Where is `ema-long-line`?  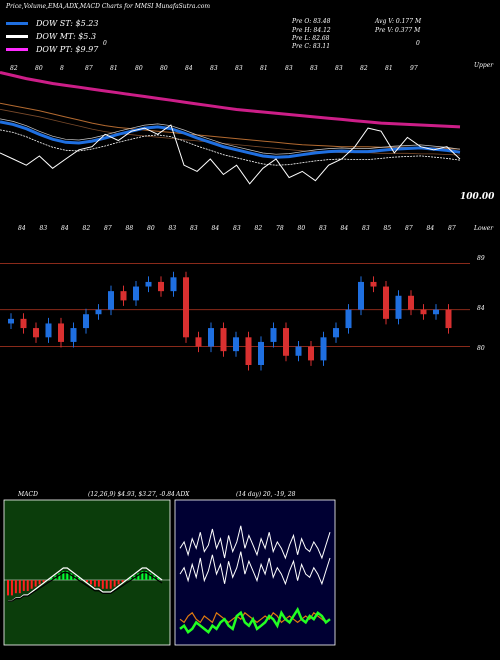
ema-long-line is located at coordinates (230, 99).